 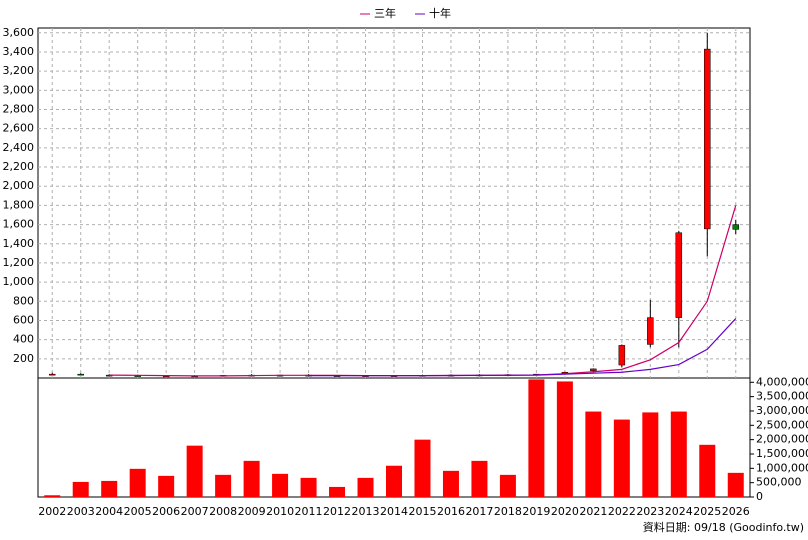 What do you see at coordinates (782, 439) in the screenshot?
I see `y-tick-label: 2,000,000` at bounding box center [782, 439].